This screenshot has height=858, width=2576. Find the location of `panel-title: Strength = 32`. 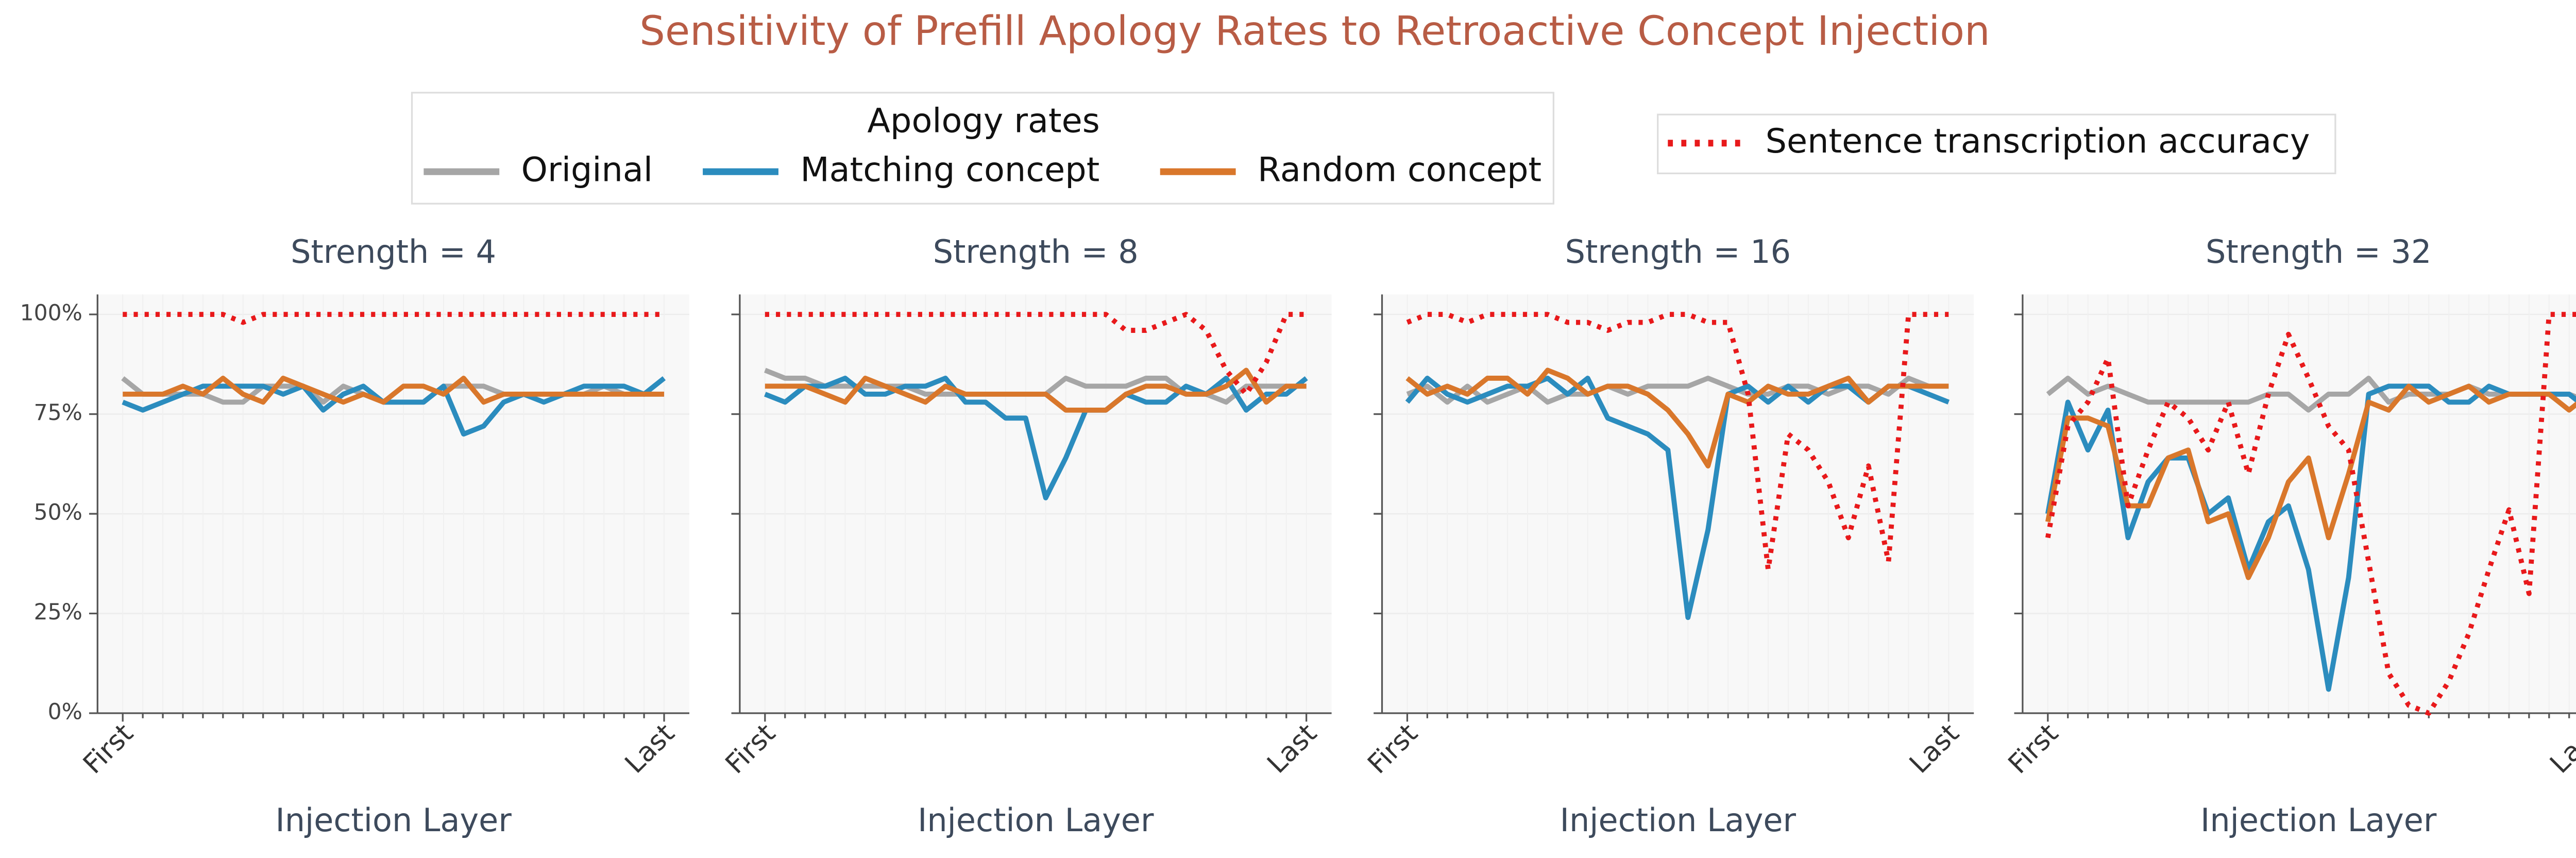

panel-title: Strength = 32 is located at coordinates (2318, 252).